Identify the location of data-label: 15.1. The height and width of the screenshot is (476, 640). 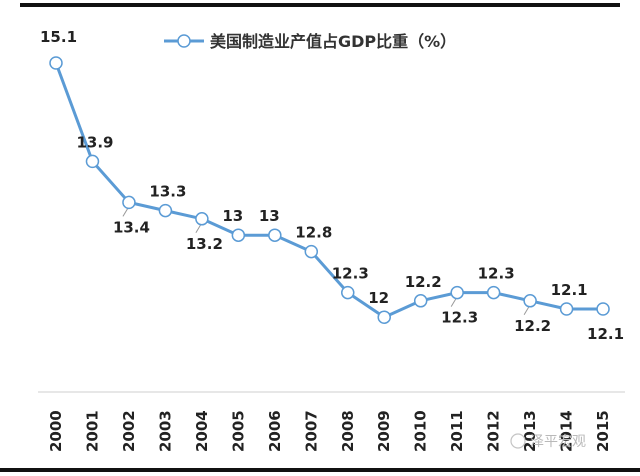
(58, 37).